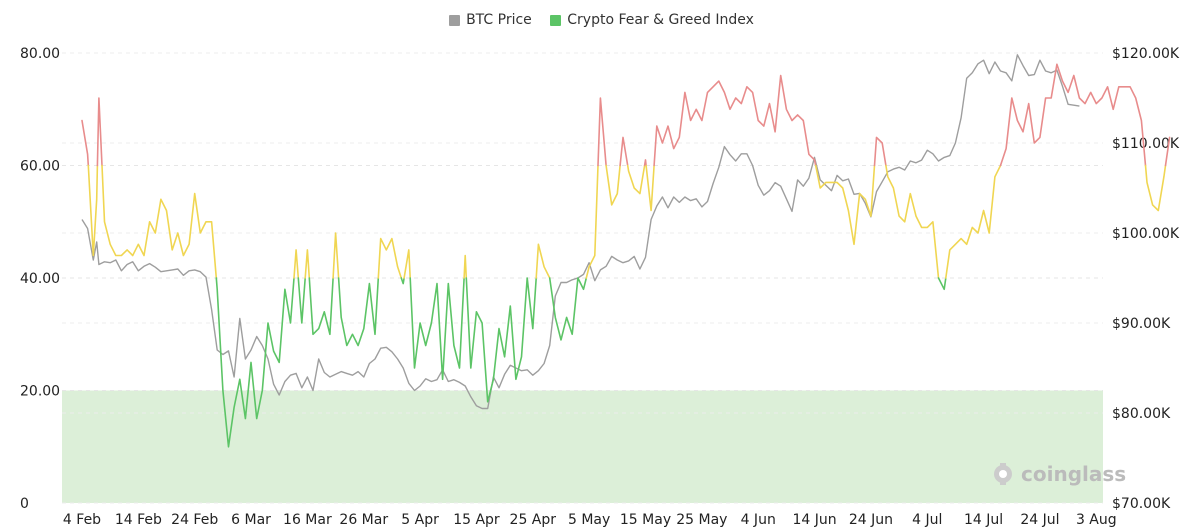  Describe the element at coordinates (645, 520) in the screenshot. I see `x-tick-label: 15 May` at that location.